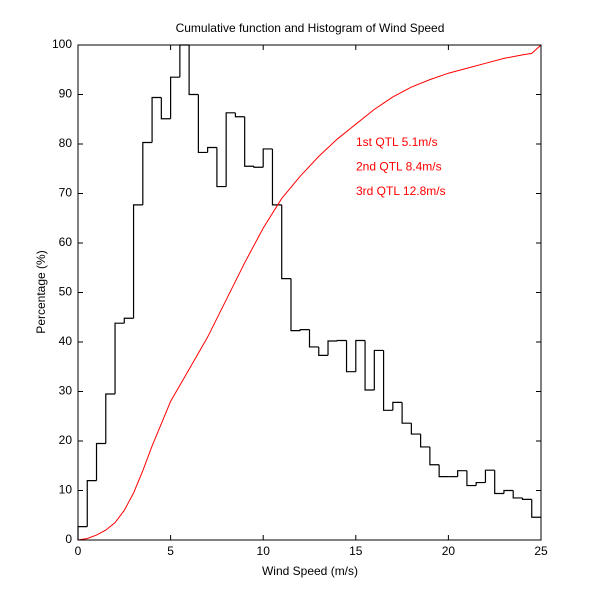 The image size is (600, 610). Describe the element at coordinates (66, 143) in the screenshot. I see `y-tick-label: 80` at that location.